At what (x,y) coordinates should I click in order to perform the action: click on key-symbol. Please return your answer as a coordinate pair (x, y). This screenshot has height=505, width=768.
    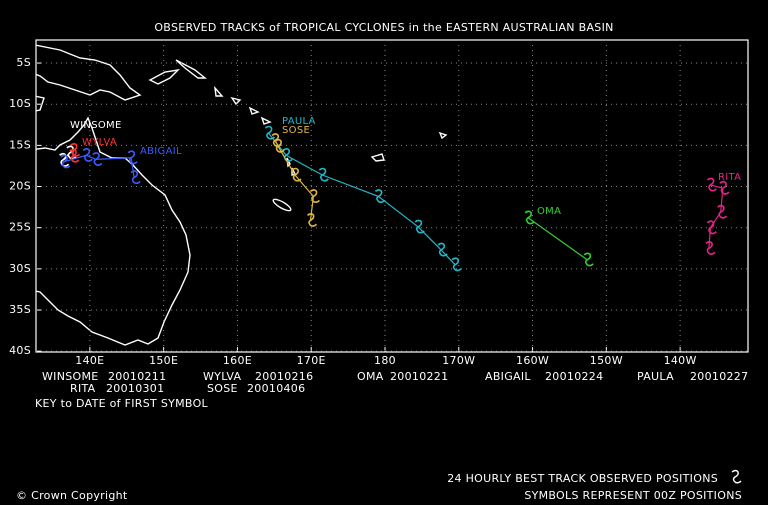
    Looking at the image, I should click on (736, 476).